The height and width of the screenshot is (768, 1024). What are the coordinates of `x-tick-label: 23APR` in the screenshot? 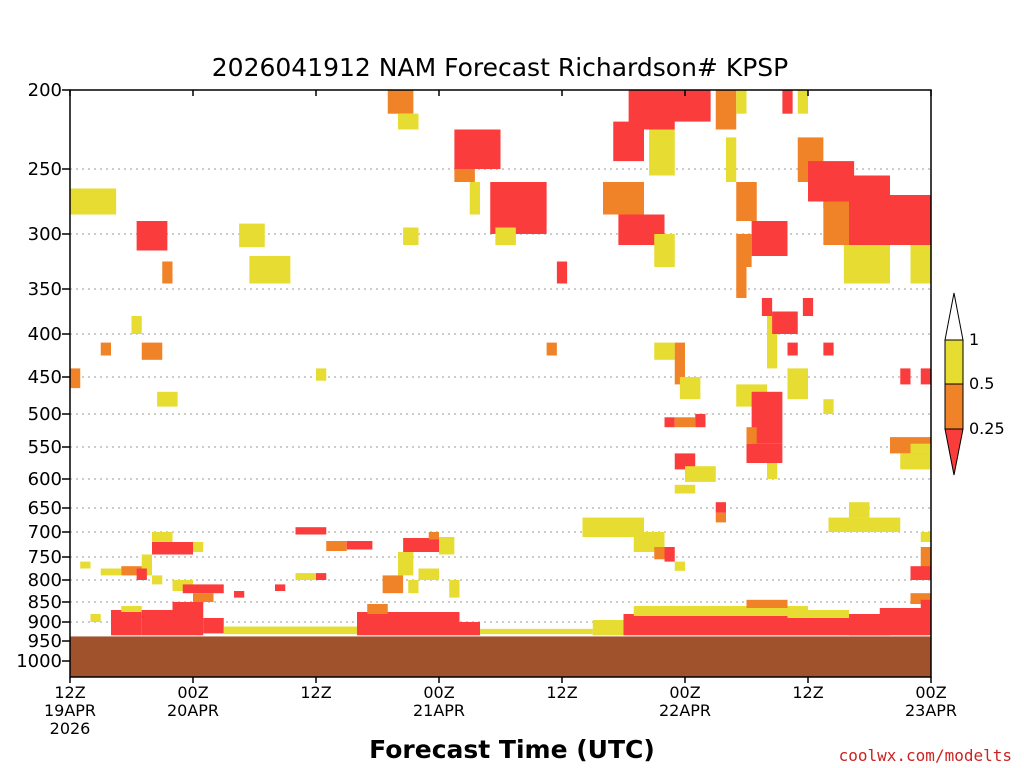 It's located at (931, 710).